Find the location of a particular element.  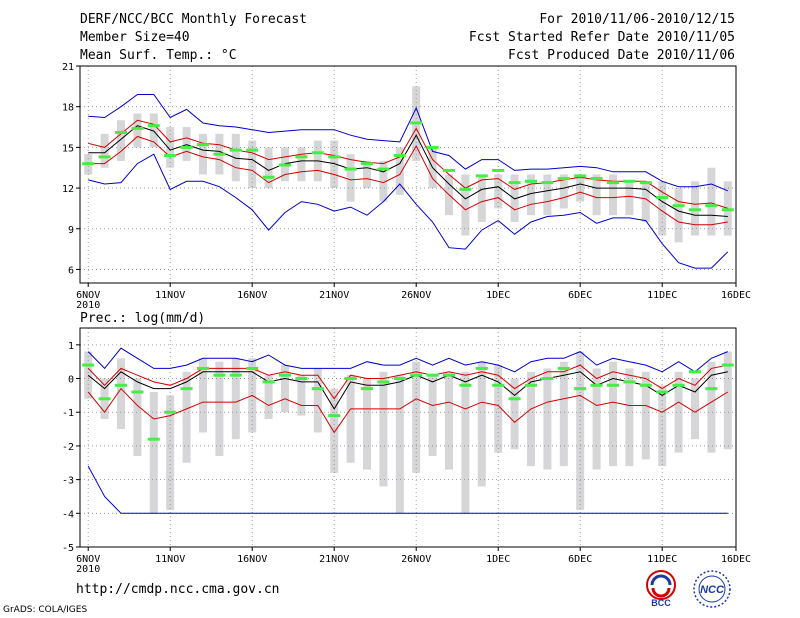

y-tick-label: 1 is located at coordinates (71, 346).